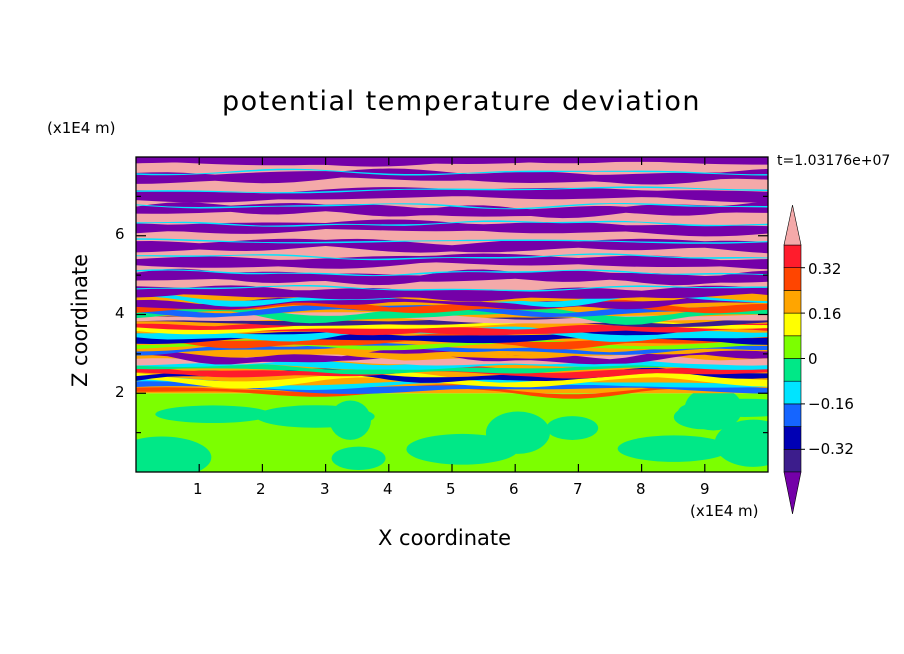 The width and height of the screenshot is (904, 654). What do you see at coordinates (461, 101) in the screenshot?
I see `chart-title: potential temperature deviation` at bounding box center [461, 101].